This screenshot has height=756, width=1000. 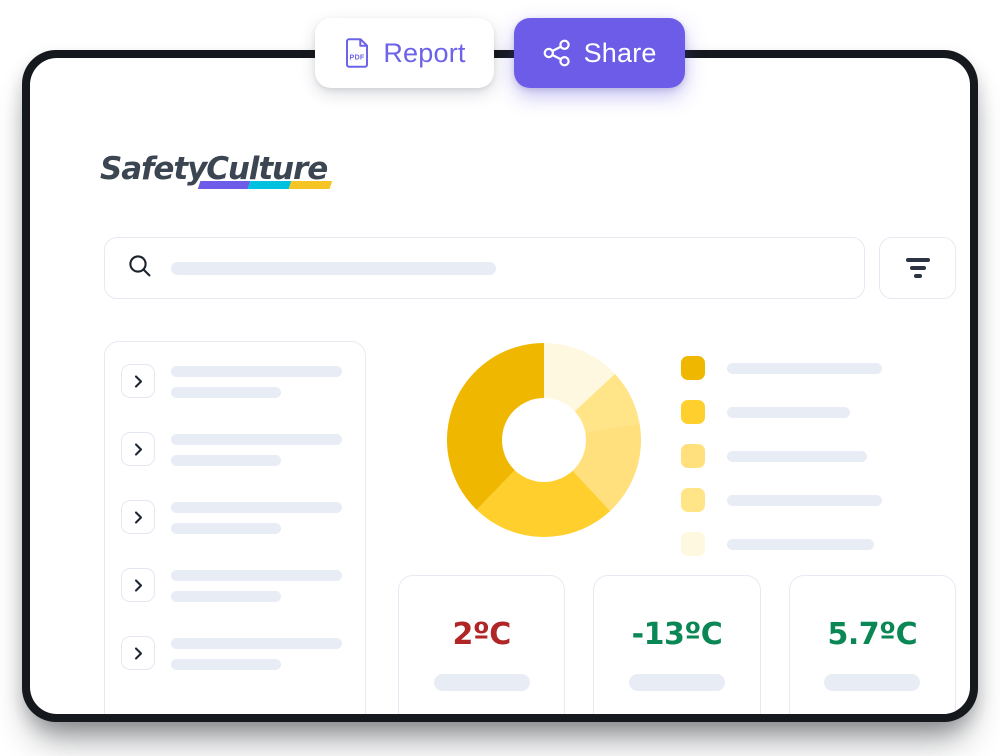 What do you see at coordinates (482, 634) in the screenshot?
I see `stat-card-value: 2ºC` at bounding box center [482, 634].